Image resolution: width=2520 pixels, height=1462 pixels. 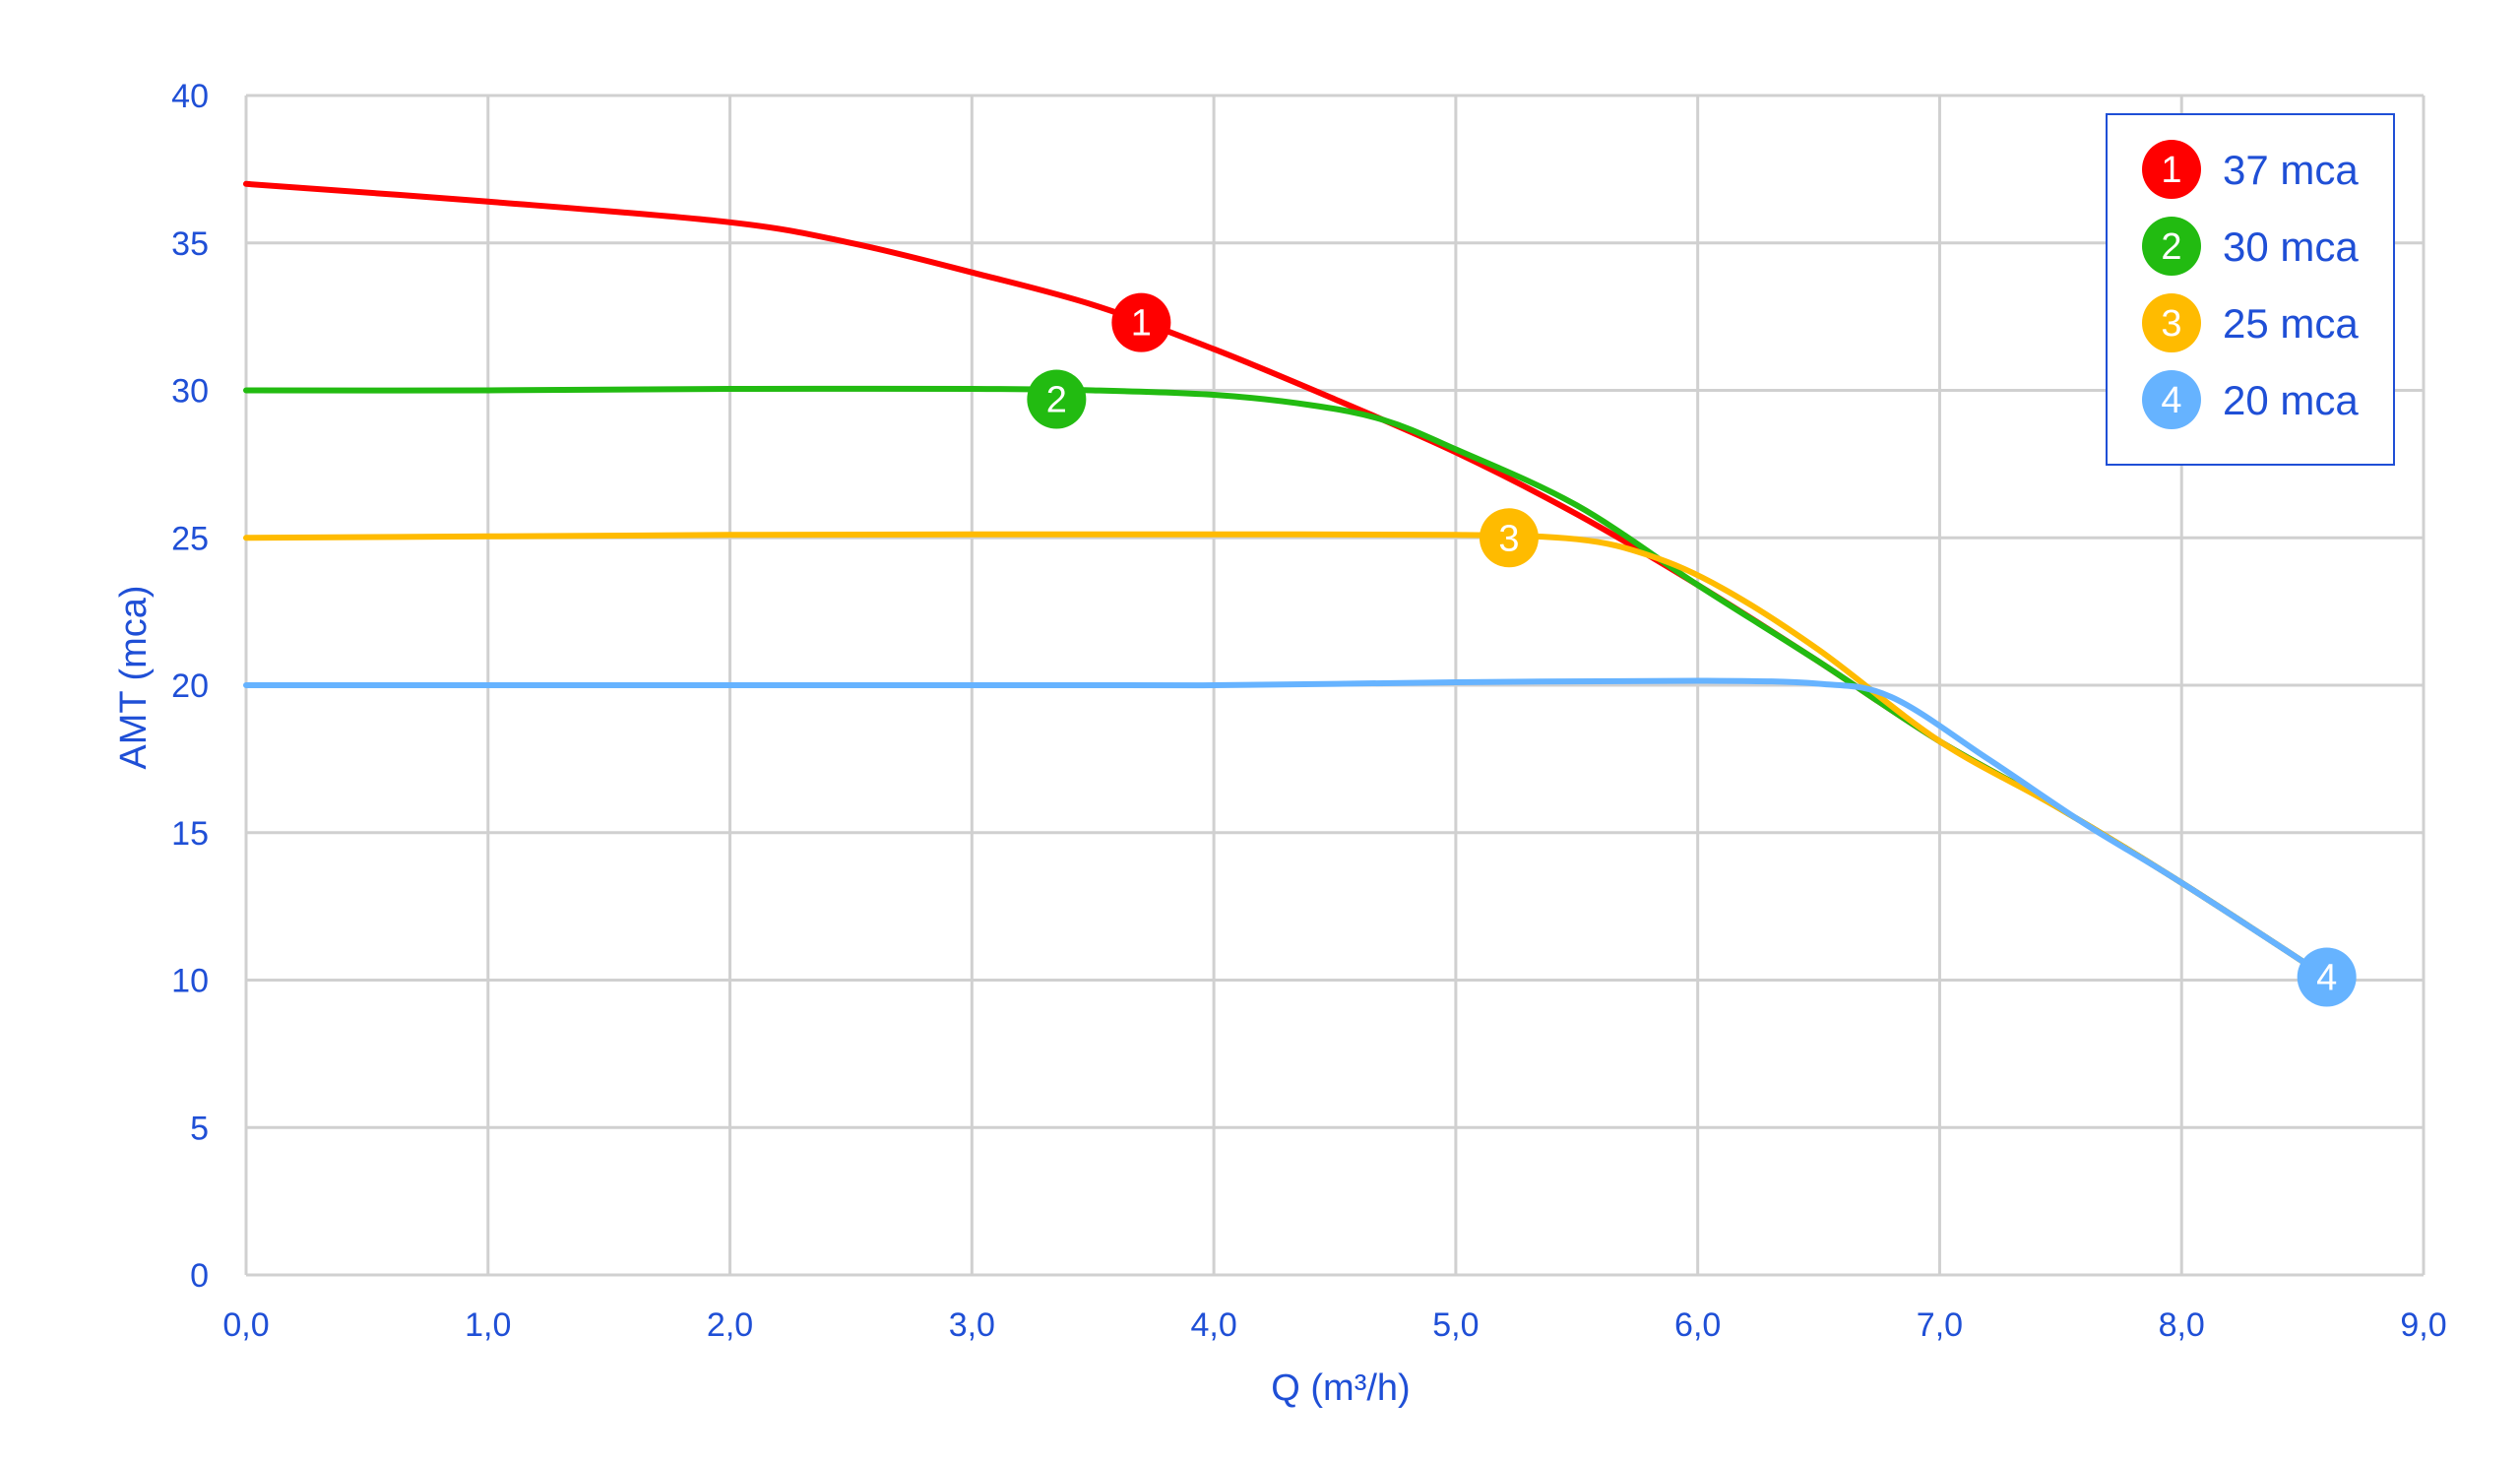 I want to click on legend-label: 30 mca, so click(x=2291, y=246).